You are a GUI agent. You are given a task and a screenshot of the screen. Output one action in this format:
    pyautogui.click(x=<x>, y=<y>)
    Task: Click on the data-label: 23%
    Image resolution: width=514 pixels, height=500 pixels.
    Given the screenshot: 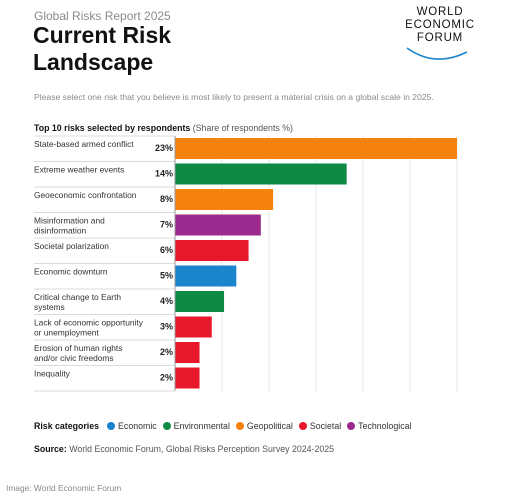 What is the action you would take?
    pyautogui.click(x=164, y=148)
    